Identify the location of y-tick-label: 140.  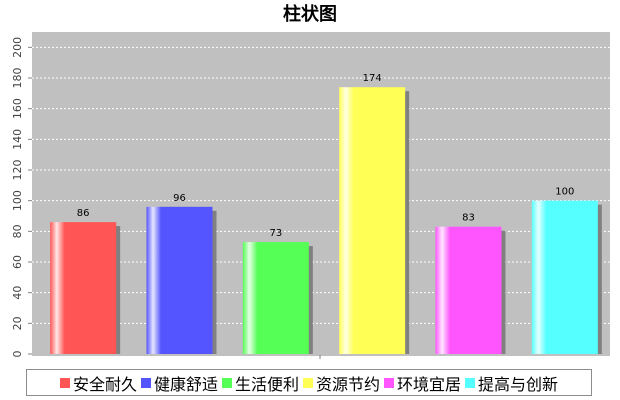
(17, 139).